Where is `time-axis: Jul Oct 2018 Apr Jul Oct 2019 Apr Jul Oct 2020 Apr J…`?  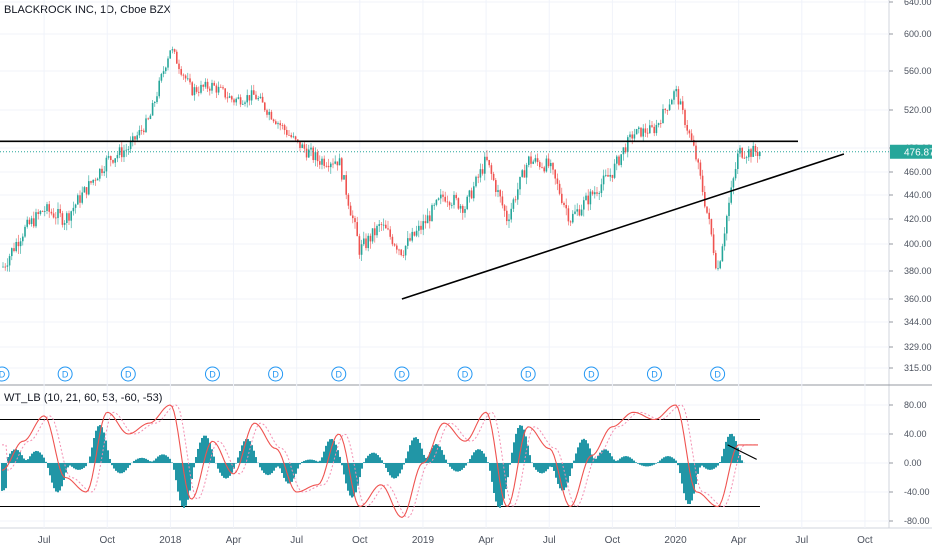
time-axis: Jul Oct 2018 Apr Jul Oct 2019 Apr Jul Oct 2020 Apr J… is located at coordinates (455, 540).